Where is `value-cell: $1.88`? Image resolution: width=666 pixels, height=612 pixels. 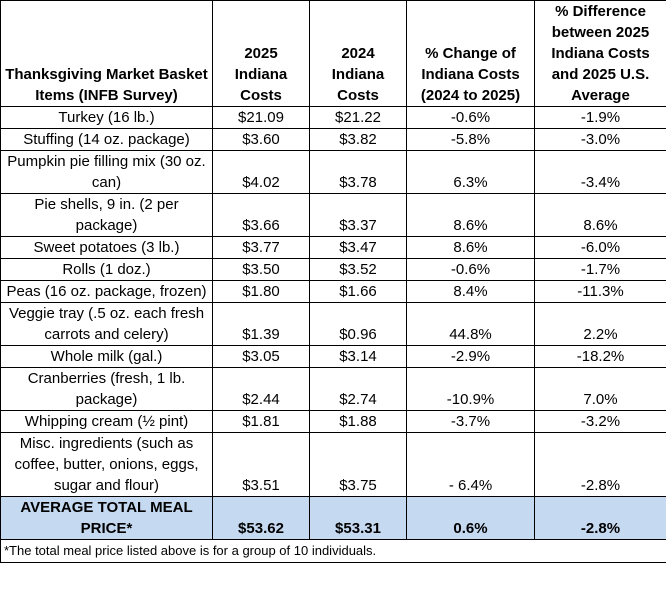
value-cell: $1.88 is located at coordinates (358, 421).